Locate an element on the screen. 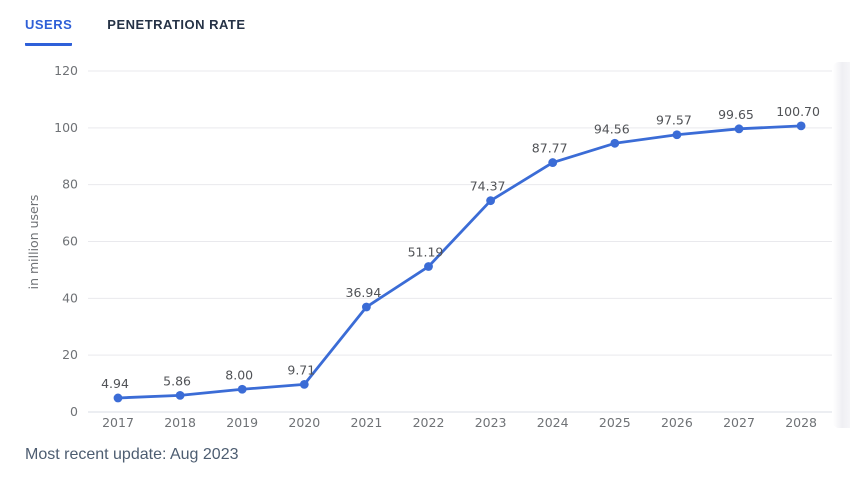  svg-text: 2027 is located at coordinates (739, 422).